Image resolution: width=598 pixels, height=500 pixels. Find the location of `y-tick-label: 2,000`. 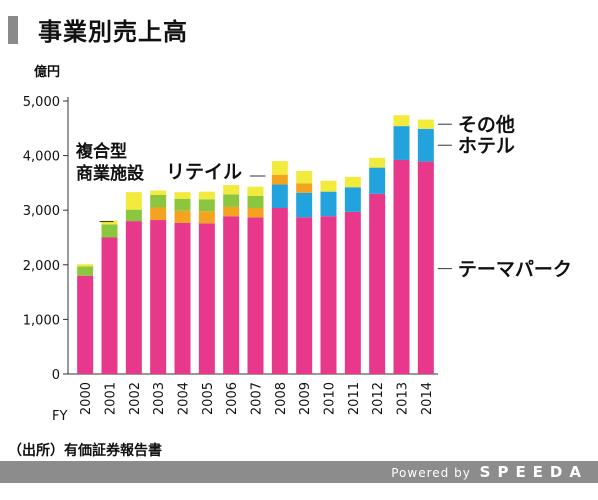

y-tick-label: 2,000 is located at coordinates (41, 266).